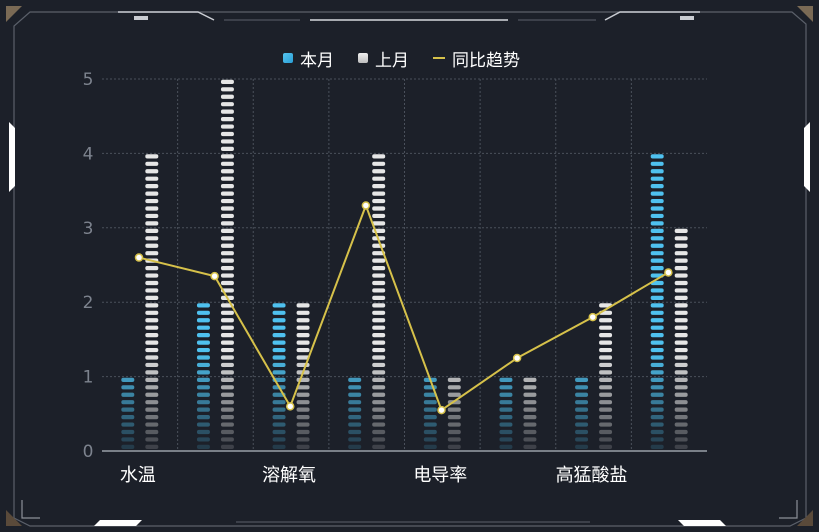 This screenshot has height=532, width=819. What do you see at coordinates (363, 58) in the screenshot?
I see `legend-previous-swatch` at bounding box center [363, 58].